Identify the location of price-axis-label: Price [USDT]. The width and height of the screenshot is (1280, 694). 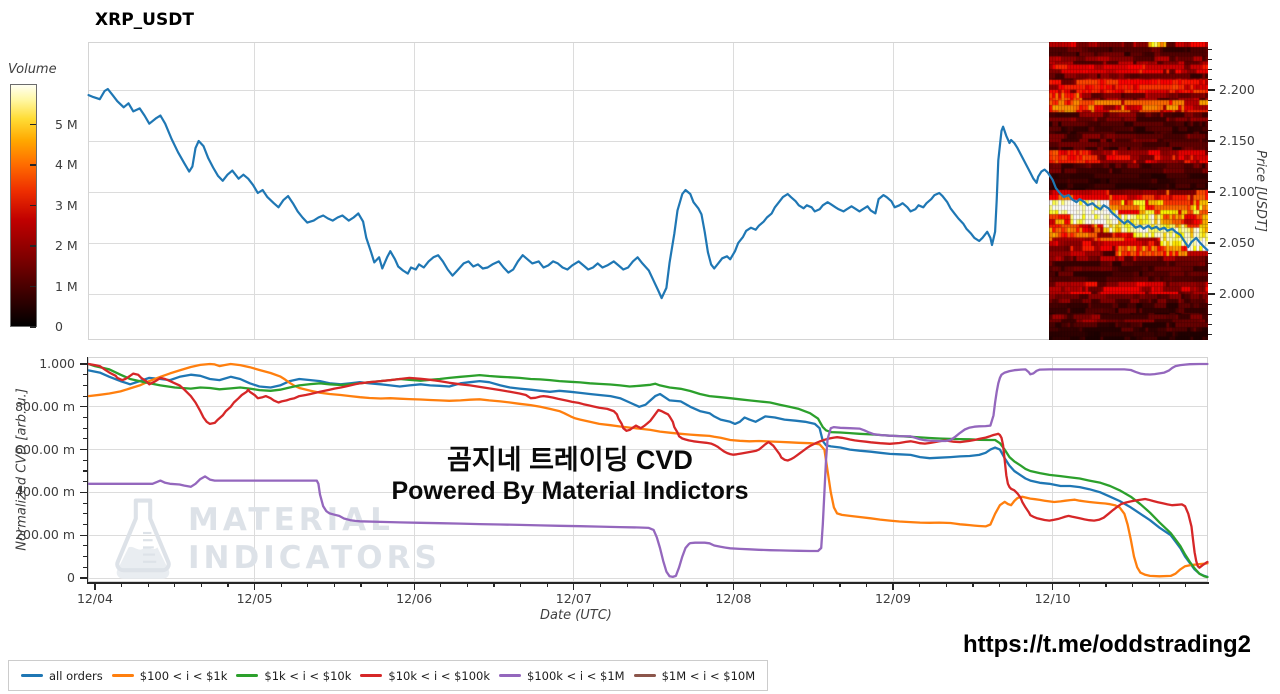
(1260, 191).